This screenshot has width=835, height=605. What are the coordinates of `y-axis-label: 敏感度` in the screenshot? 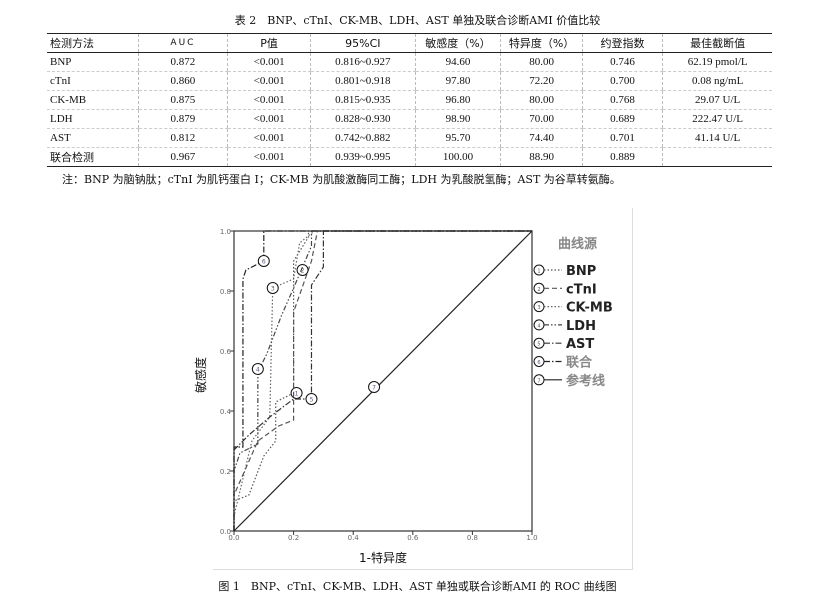 It's located at (200, 375).